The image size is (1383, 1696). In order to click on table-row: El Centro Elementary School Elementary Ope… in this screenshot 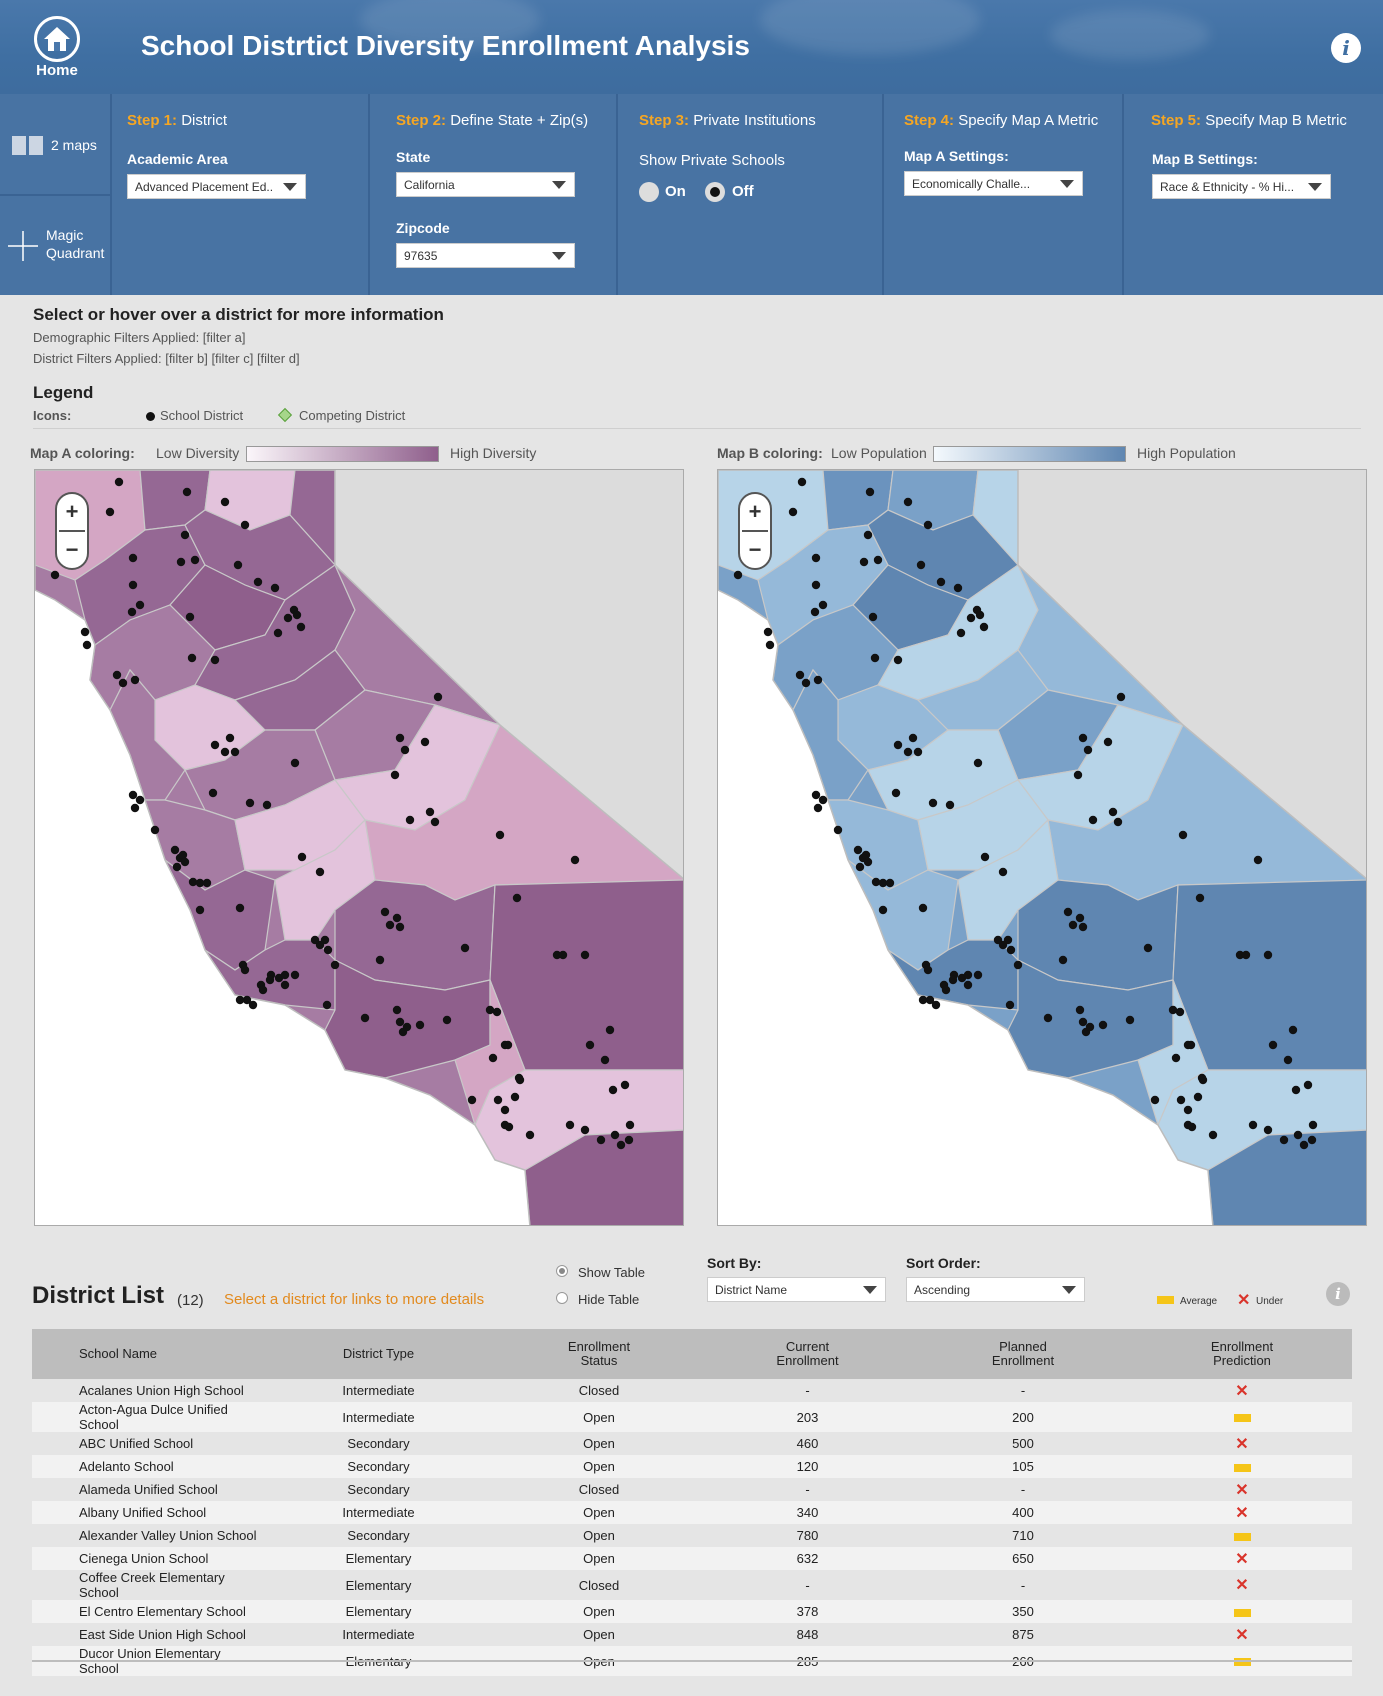, I will do `click(692, 1611)`.